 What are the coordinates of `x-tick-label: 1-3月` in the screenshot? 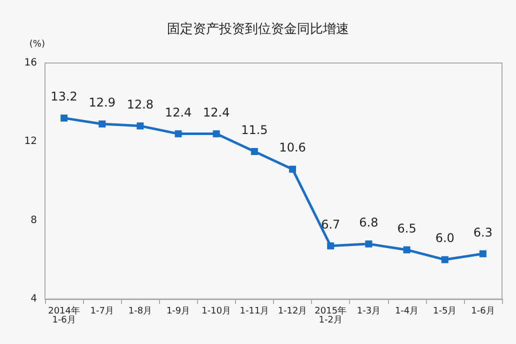 It's located at (368, 311).